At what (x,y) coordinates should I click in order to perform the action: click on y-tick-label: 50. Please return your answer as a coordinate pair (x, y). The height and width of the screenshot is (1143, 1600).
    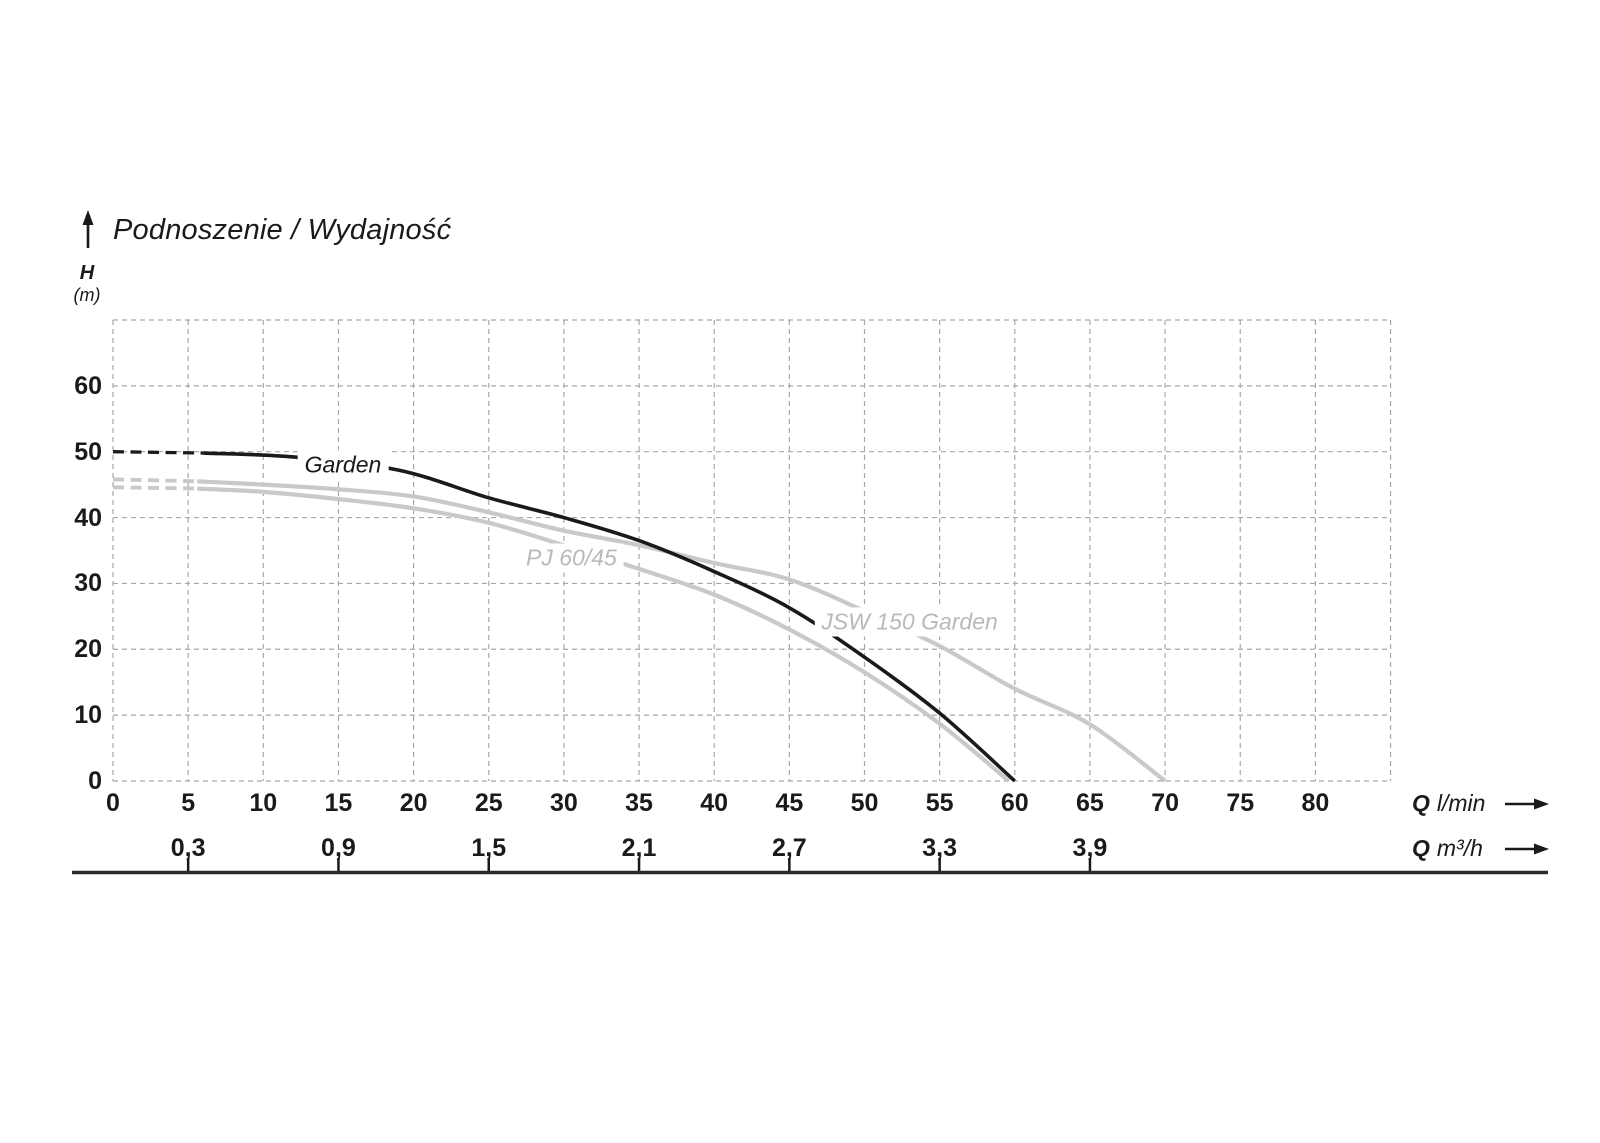
    Looking at the image, I should click on (88, 451).